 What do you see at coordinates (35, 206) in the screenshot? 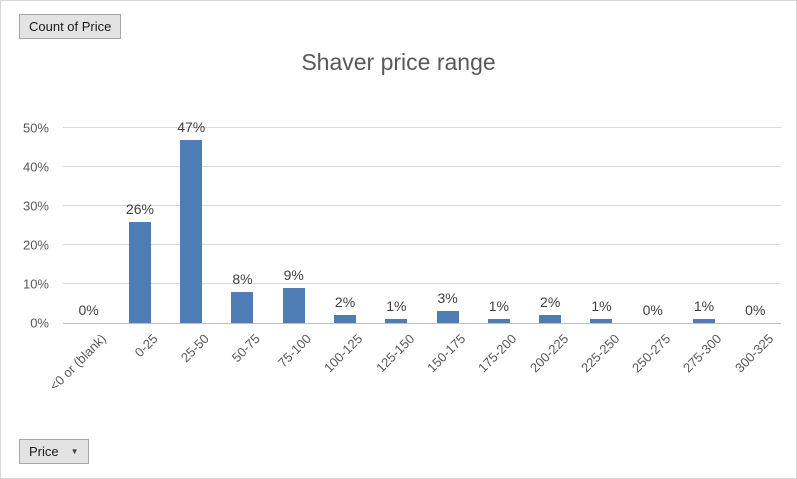
I see `y-axis-label: 30%` at bounding box center [35, 206].